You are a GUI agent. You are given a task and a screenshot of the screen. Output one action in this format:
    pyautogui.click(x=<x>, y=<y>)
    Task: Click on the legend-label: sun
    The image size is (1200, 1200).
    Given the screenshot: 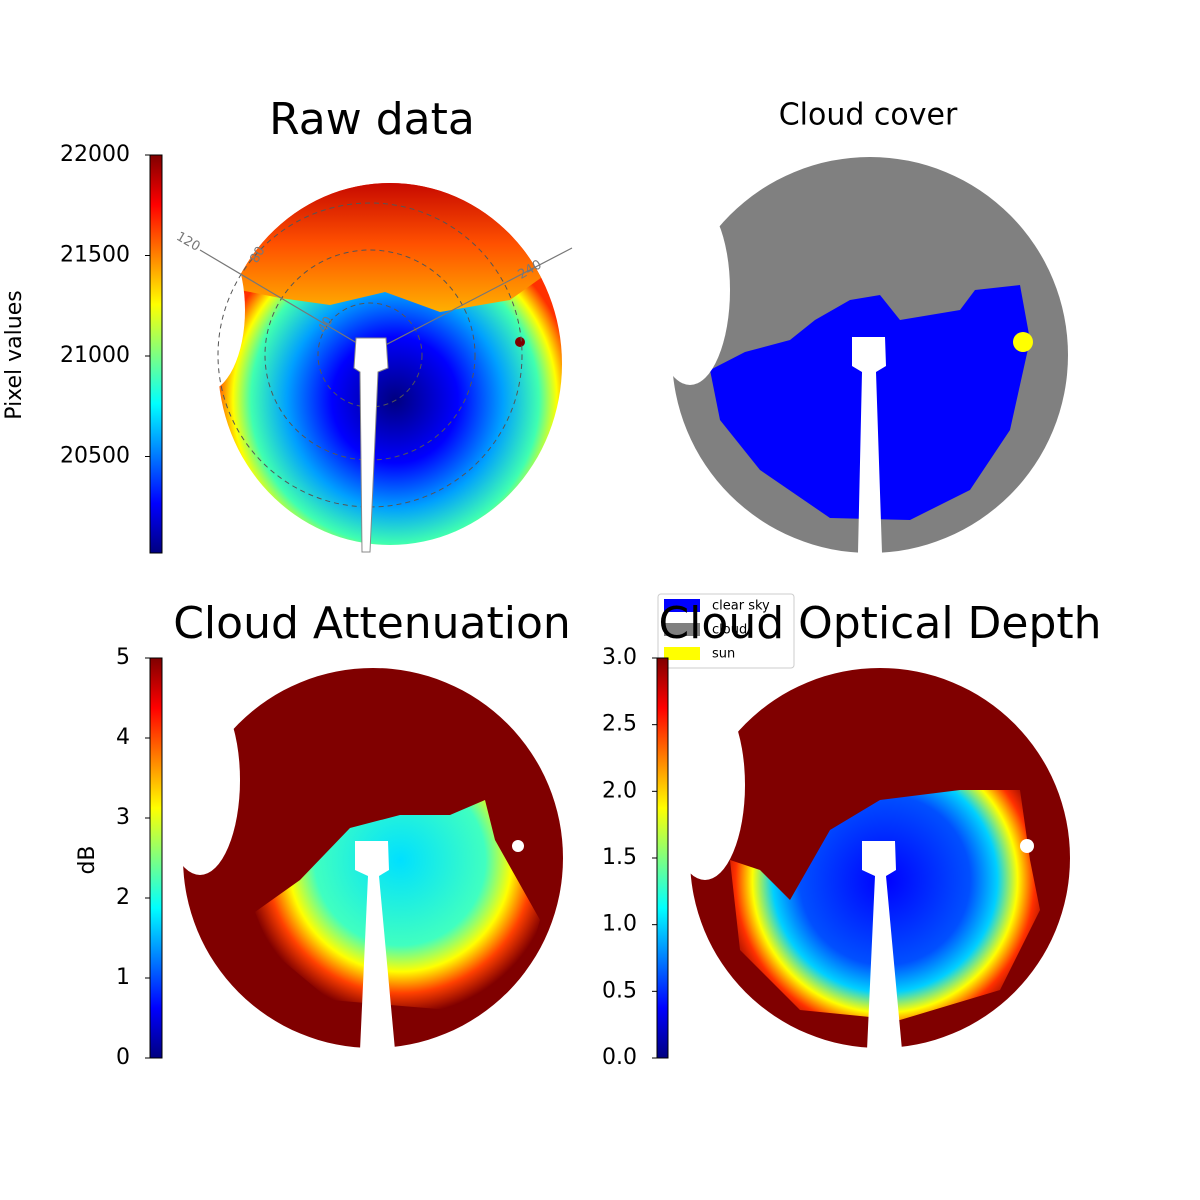 What is the action you would take?
    pyautogui.click(x=723, y=654)
    